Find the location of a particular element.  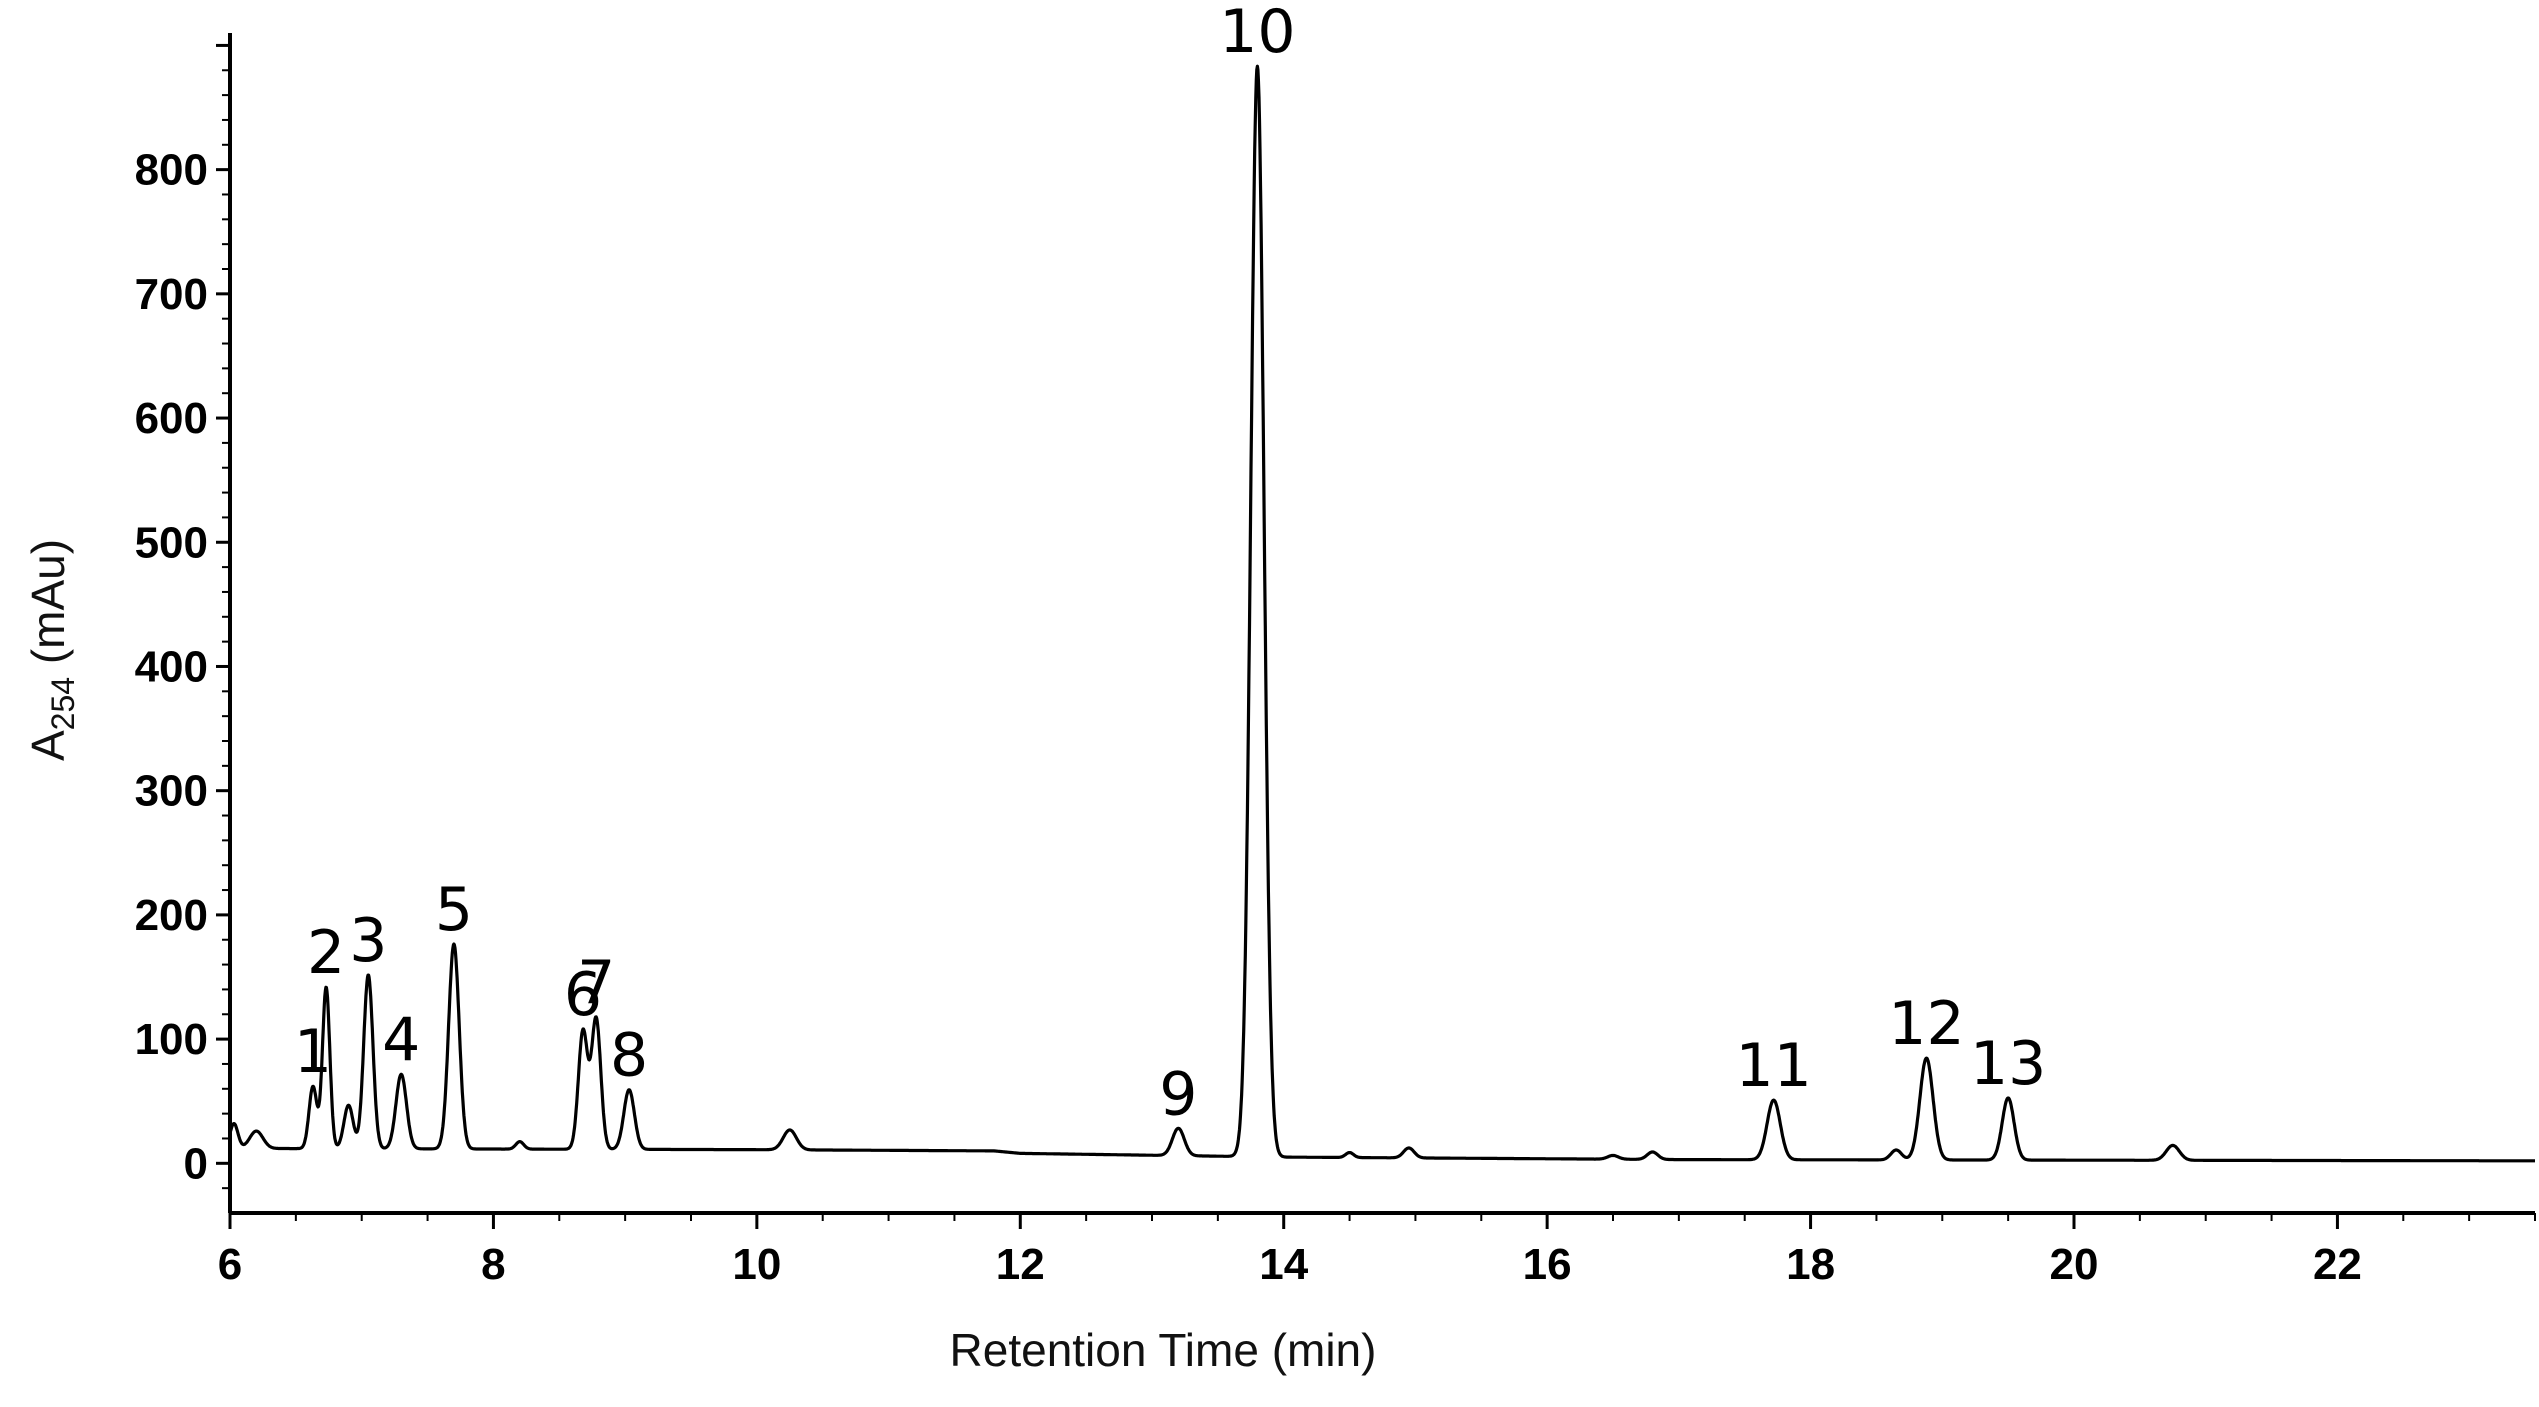

y-tick-label: 800 is located at coordinates (171, 170).